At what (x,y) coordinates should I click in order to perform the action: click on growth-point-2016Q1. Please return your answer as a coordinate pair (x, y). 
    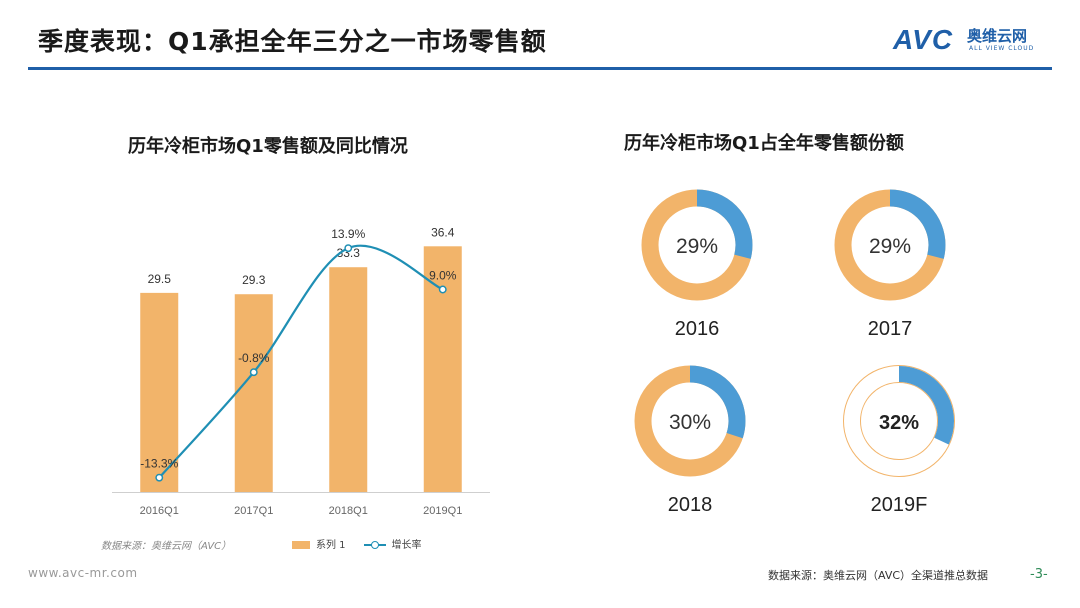
    Looking at the image, I should click on (159, 477).